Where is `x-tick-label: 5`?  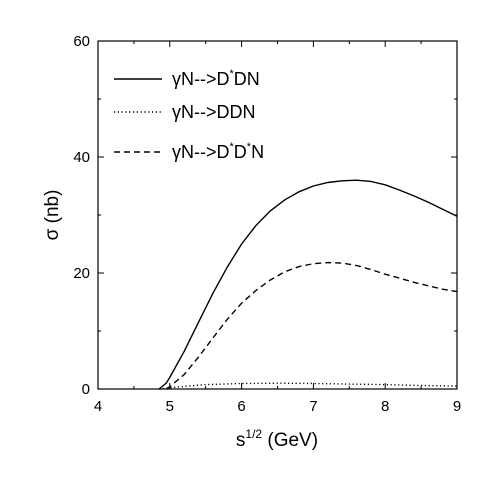
x-tick-label: 5 is located at coordinates (170, 406).